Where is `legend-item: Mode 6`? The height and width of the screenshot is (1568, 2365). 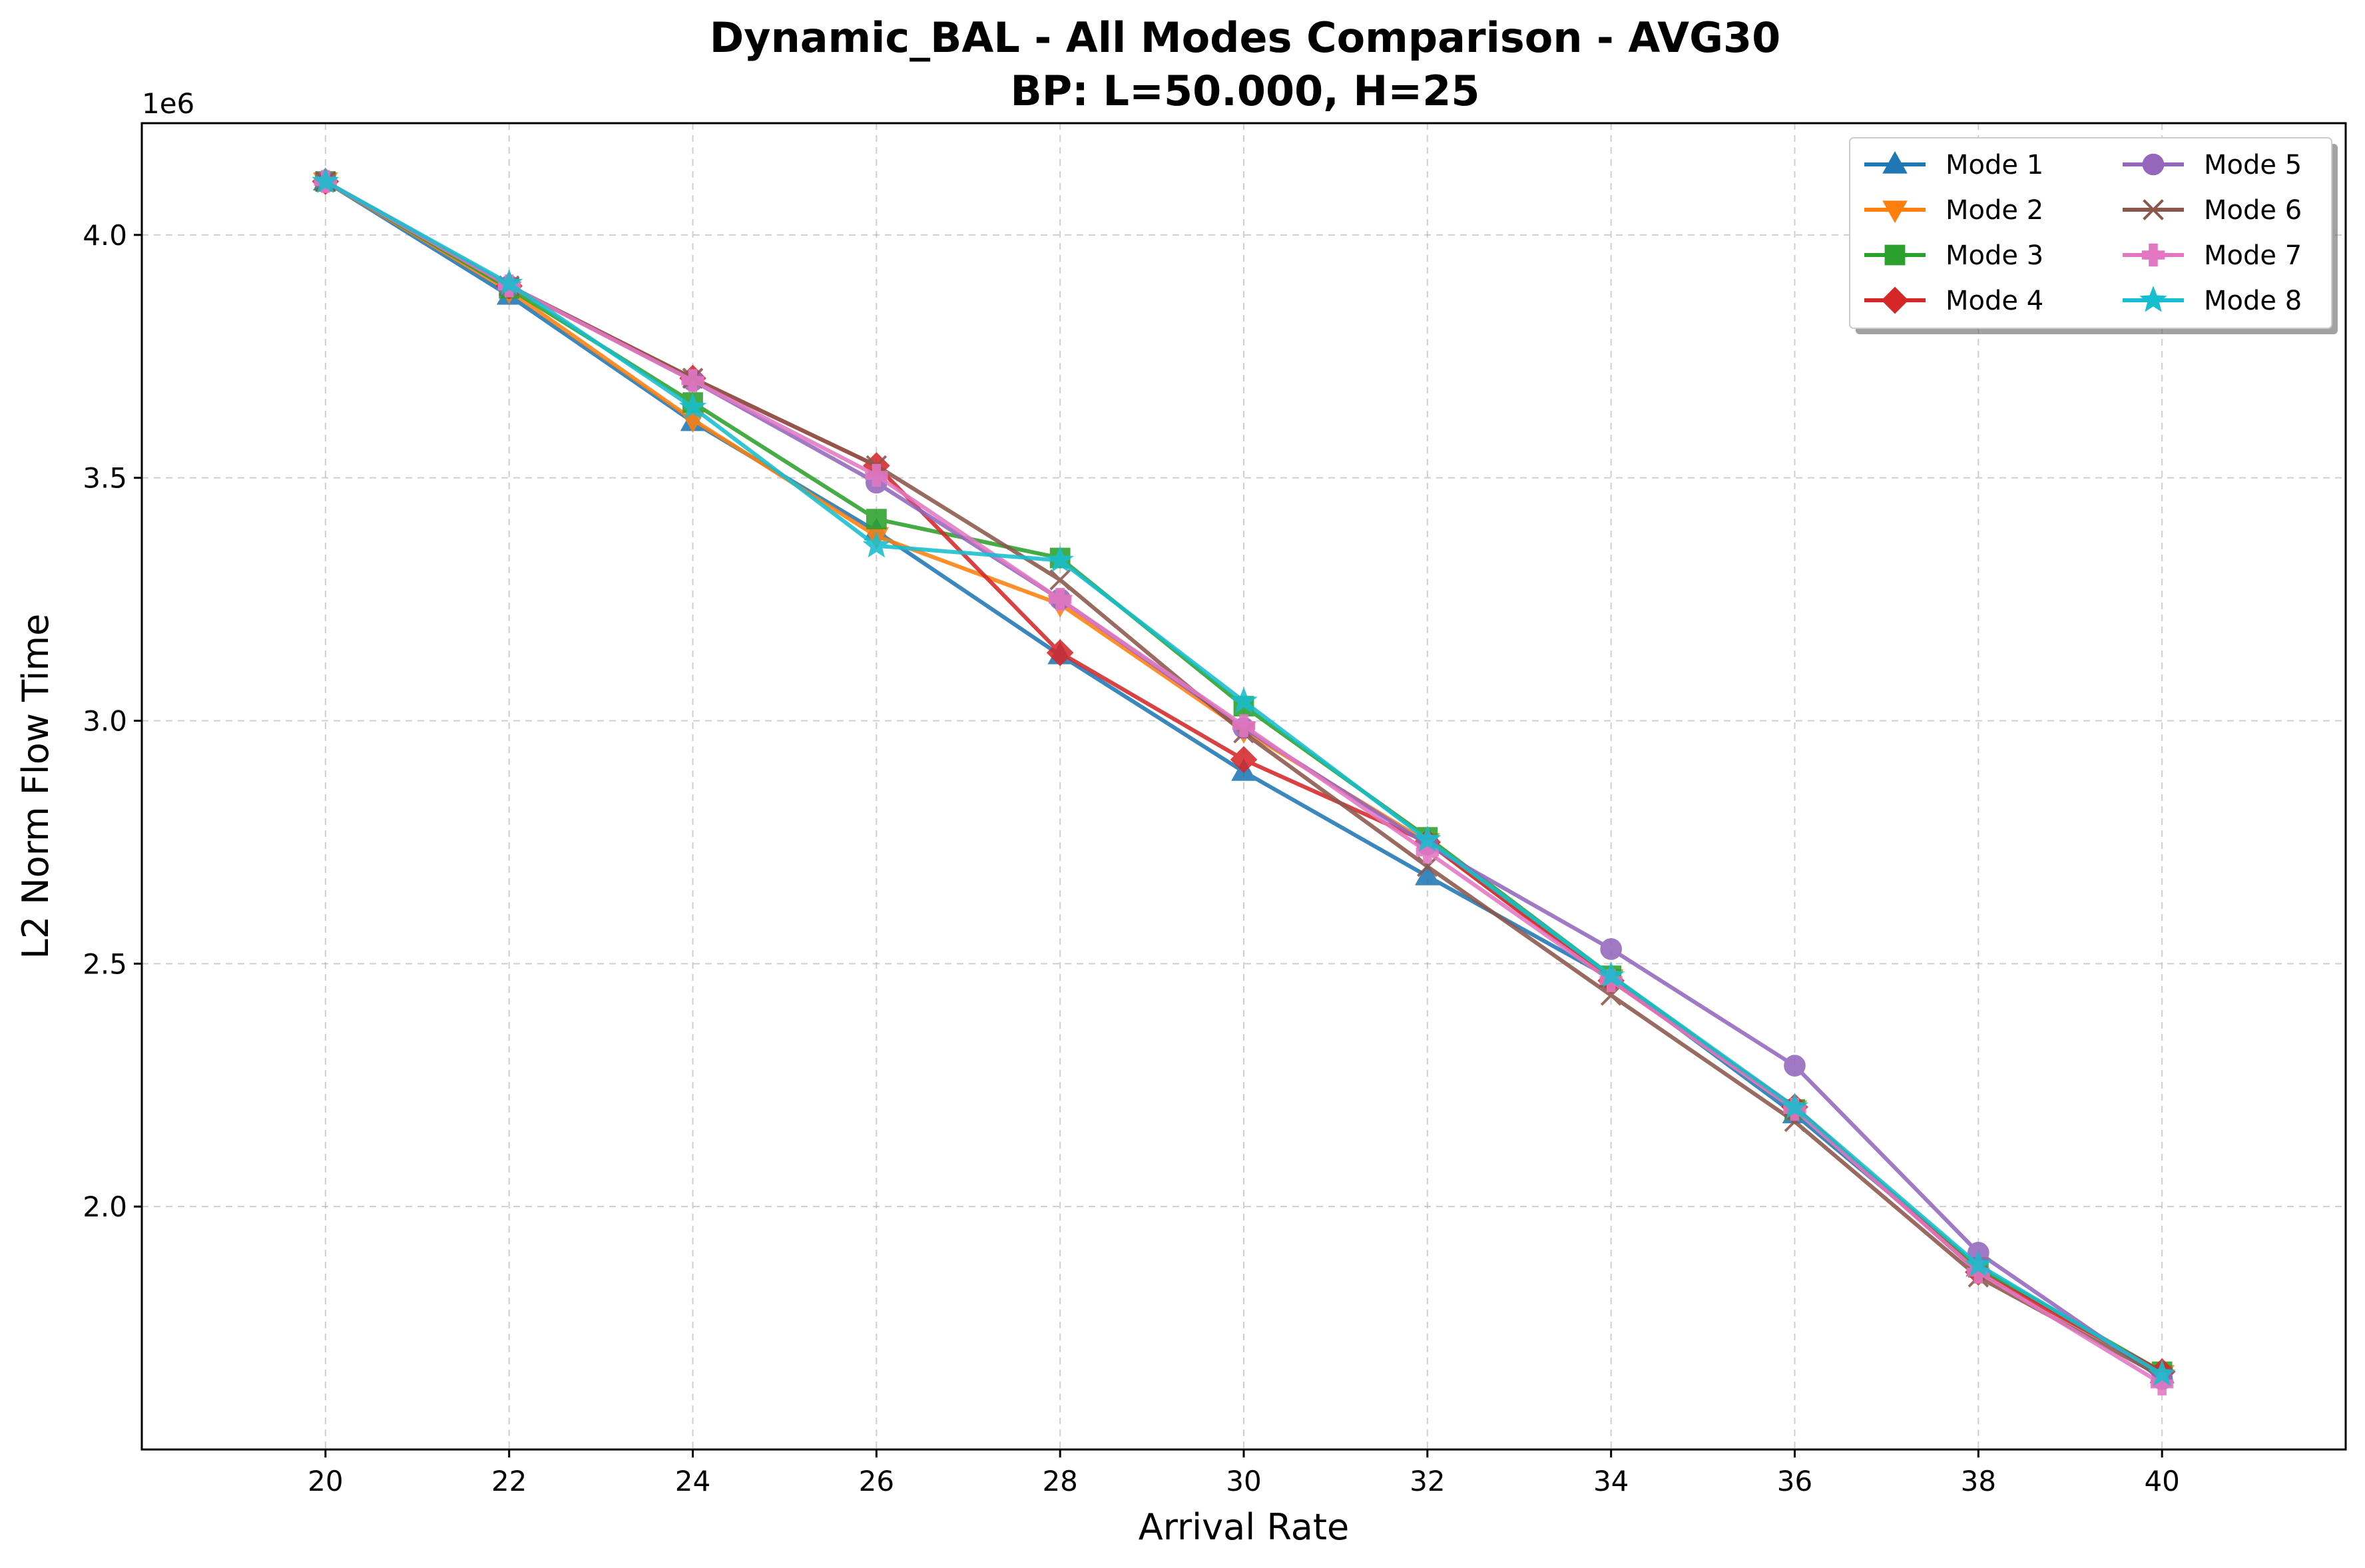
legend-item: Mode 6 is located at coordinates (2213, 210).